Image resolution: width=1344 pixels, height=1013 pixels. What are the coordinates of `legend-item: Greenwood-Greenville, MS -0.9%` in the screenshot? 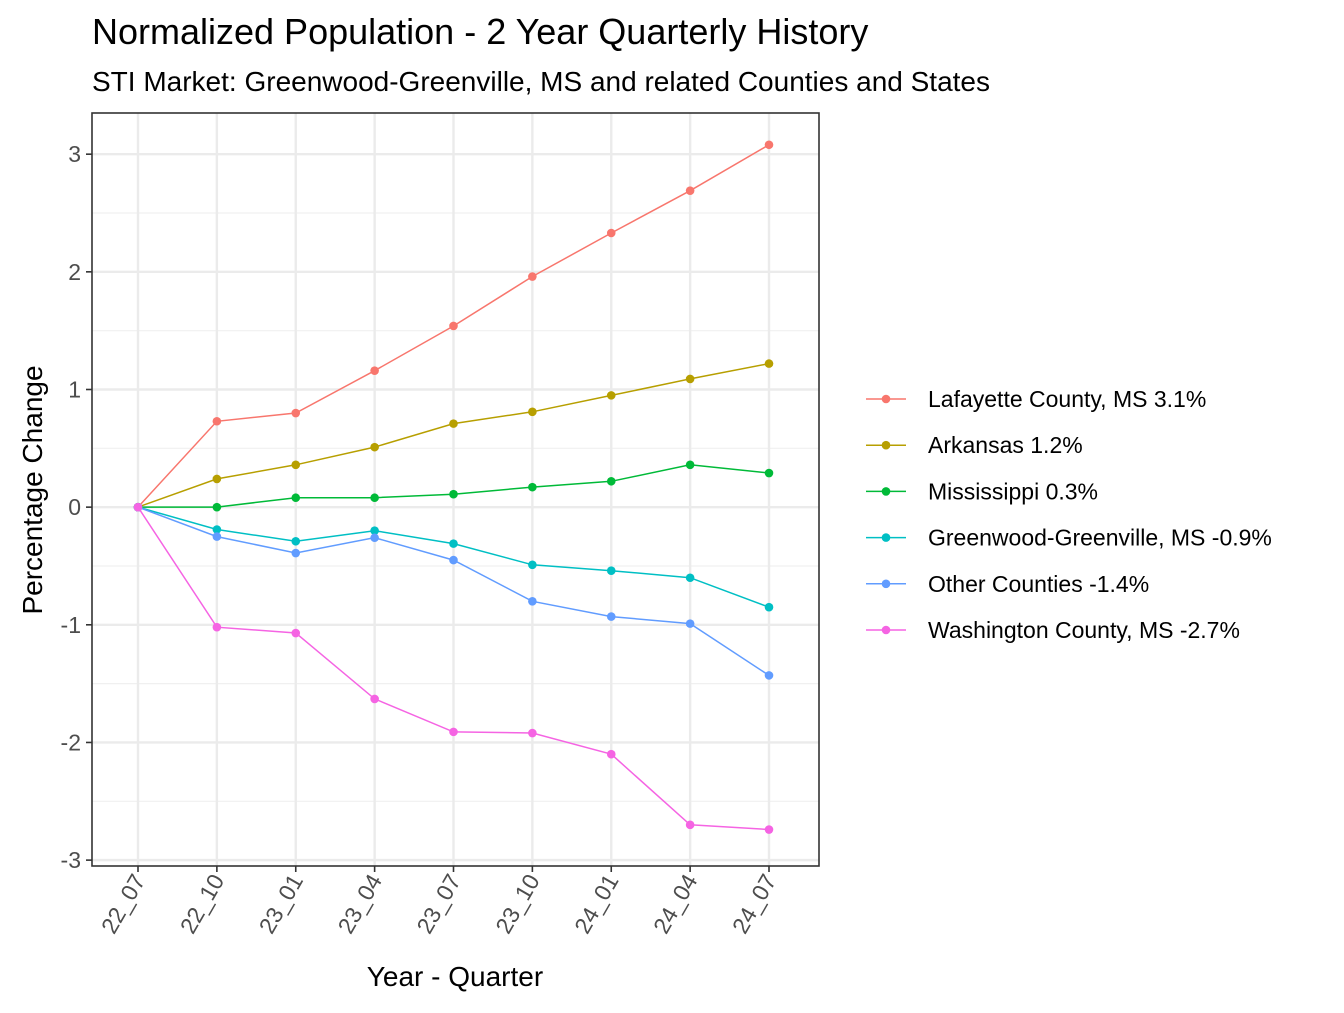 It's located at (1069, 538).